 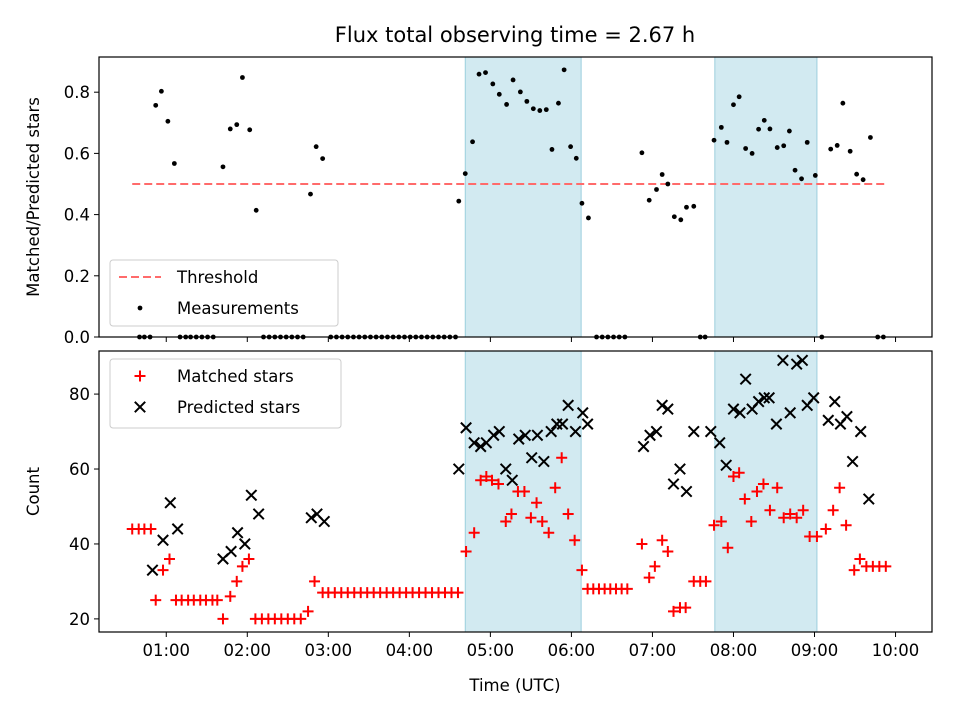 What do you see at coordinates (572, 650) in the screenshot?
I see `x-tick-label: 06:00` at bounding box center [572, 650].